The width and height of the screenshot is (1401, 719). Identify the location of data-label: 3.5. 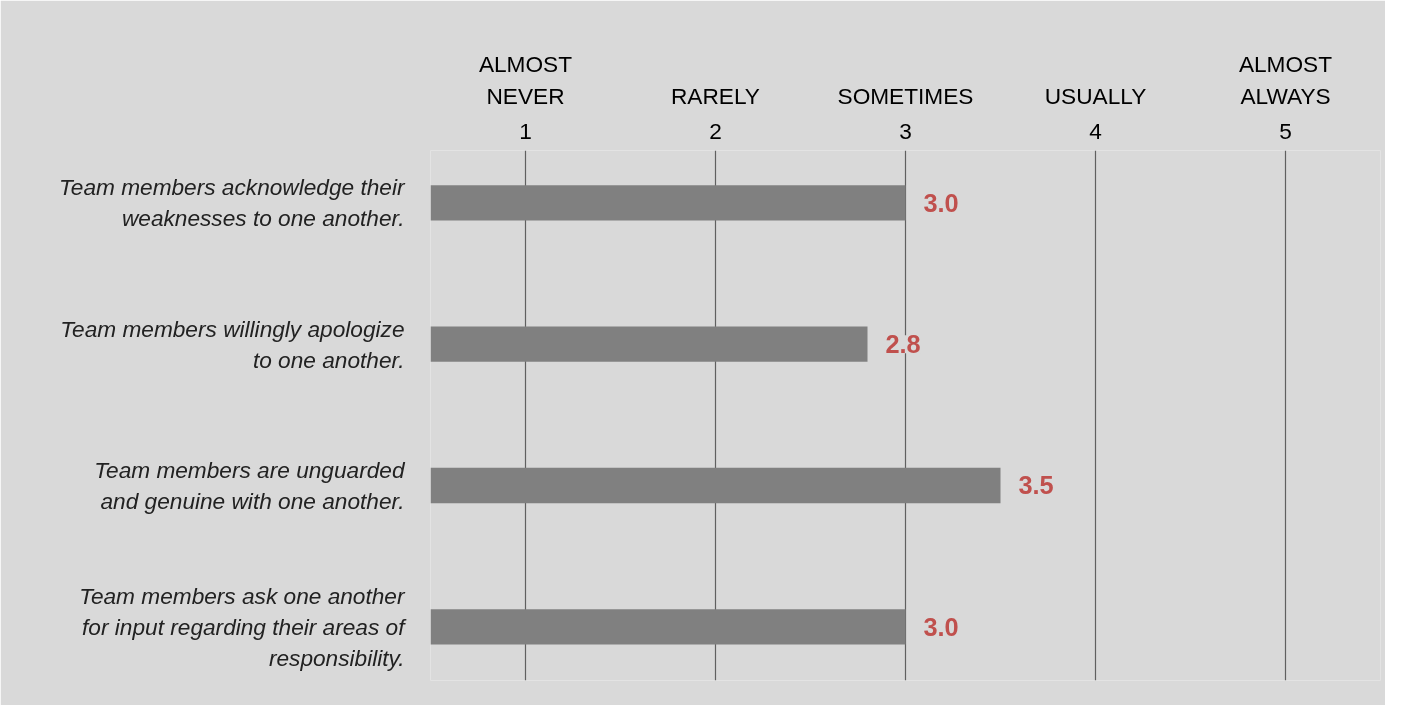
(1036, 485).